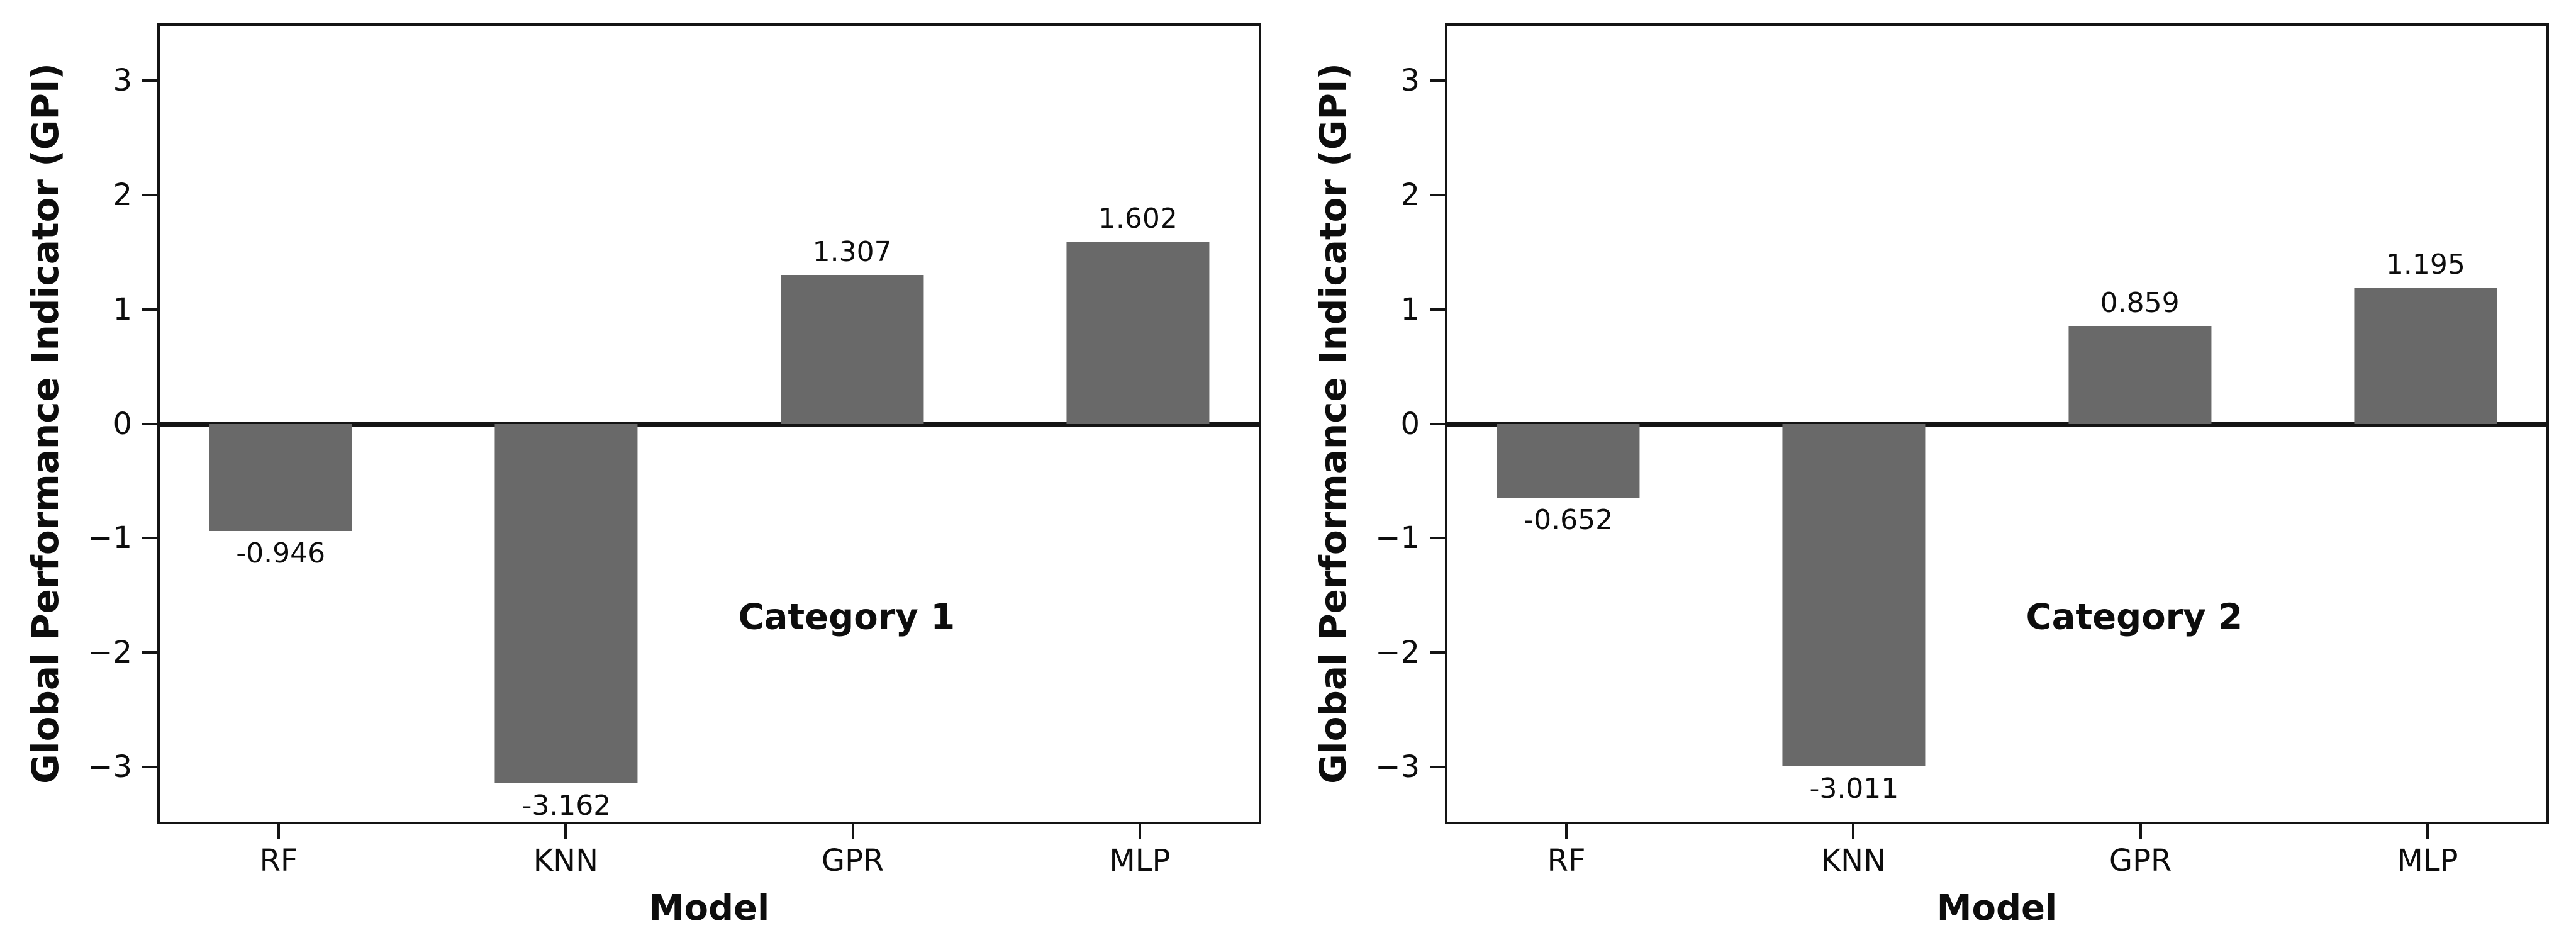 The width and height of the screenshot is (2576, 945). What do you see at coordinates (847, 617) in the screenshot?
I see `category-annotation: Category 1` at bounding box center [847, 617].